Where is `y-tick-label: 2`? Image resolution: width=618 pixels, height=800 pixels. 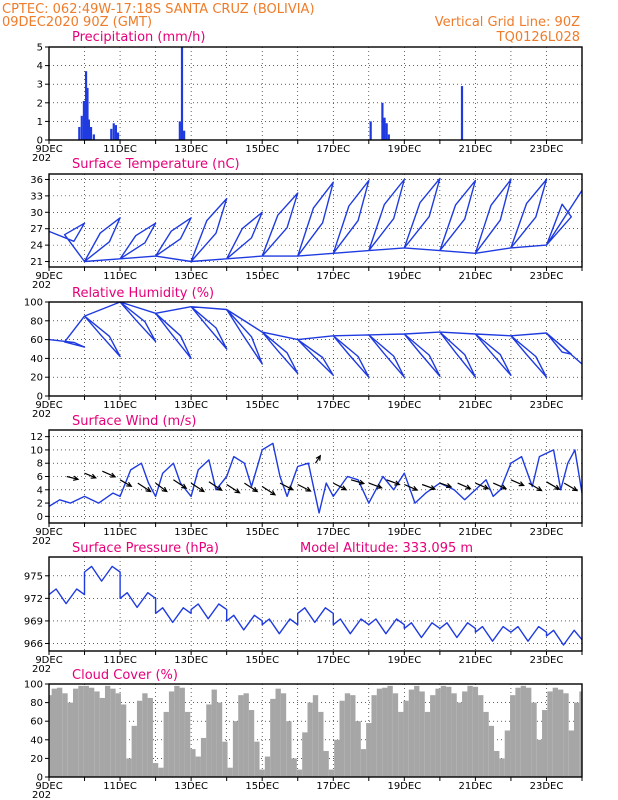 y-tick-label: 2 is located at coordinates (40, 504).